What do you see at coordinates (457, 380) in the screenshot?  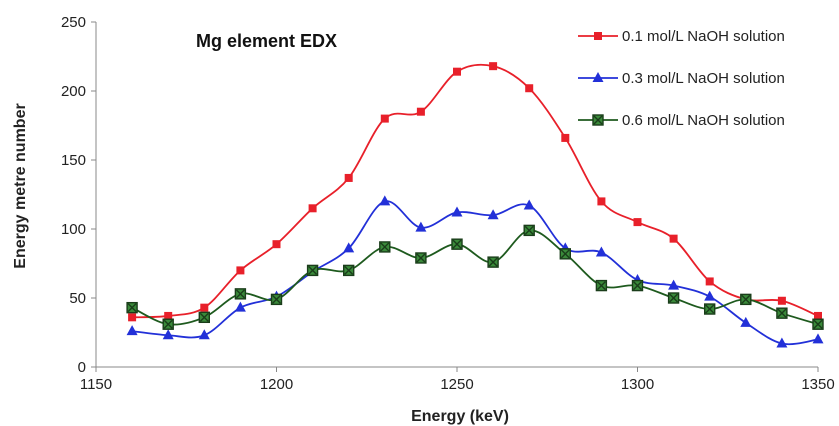 I see `x-axis-ticks: 1150 1200 1250 1300 1350` at bounding box center [457, 380].